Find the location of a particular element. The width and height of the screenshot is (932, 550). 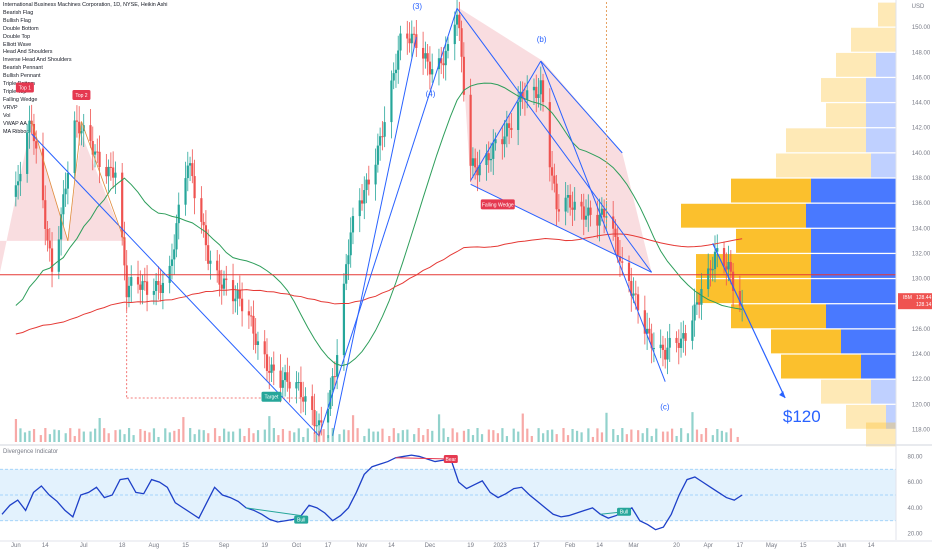

price-tick-label: 120.00 is located at coordinates (921, 405).